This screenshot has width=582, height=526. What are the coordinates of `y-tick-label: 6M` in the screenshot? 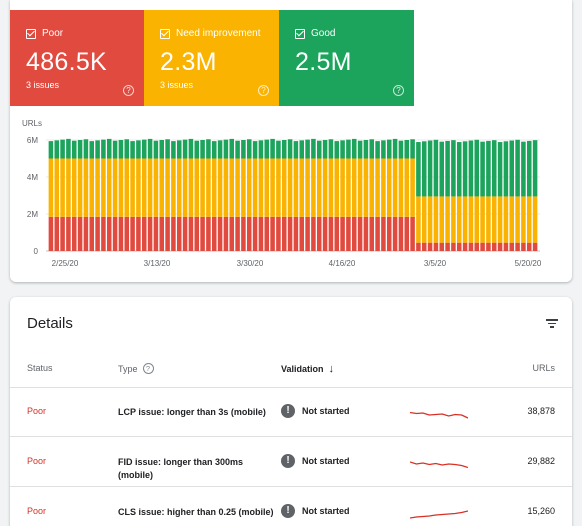 It's located at (32, 140).